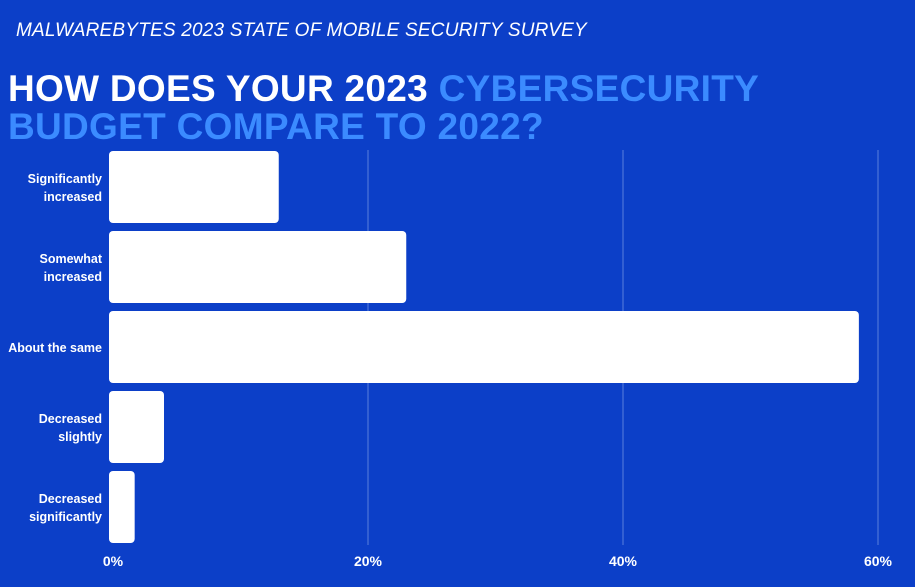 The height and width of the screenshot is (587, 915). I want to click on category-label: Significantly increased, so click(65, 188).